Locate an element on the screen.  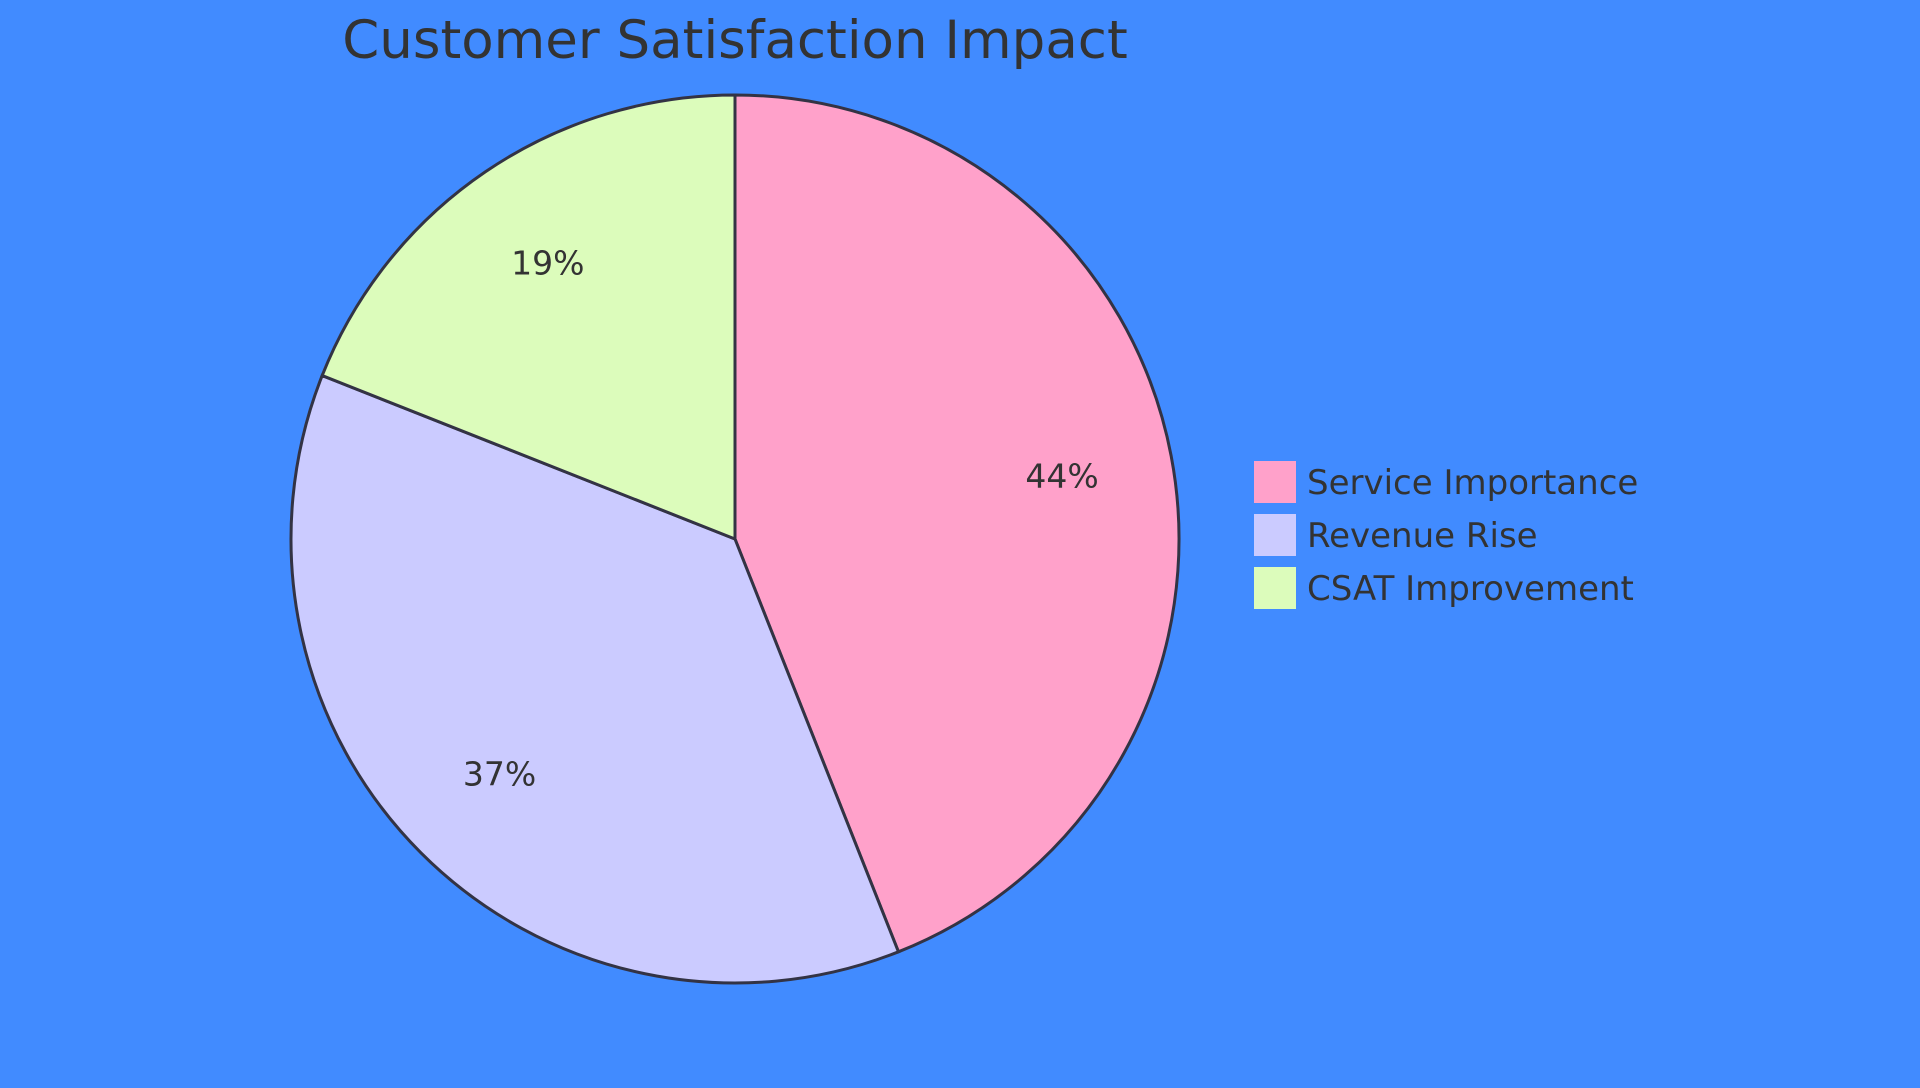
legend-label: Service Importance is located at coordinates (1472, 483).